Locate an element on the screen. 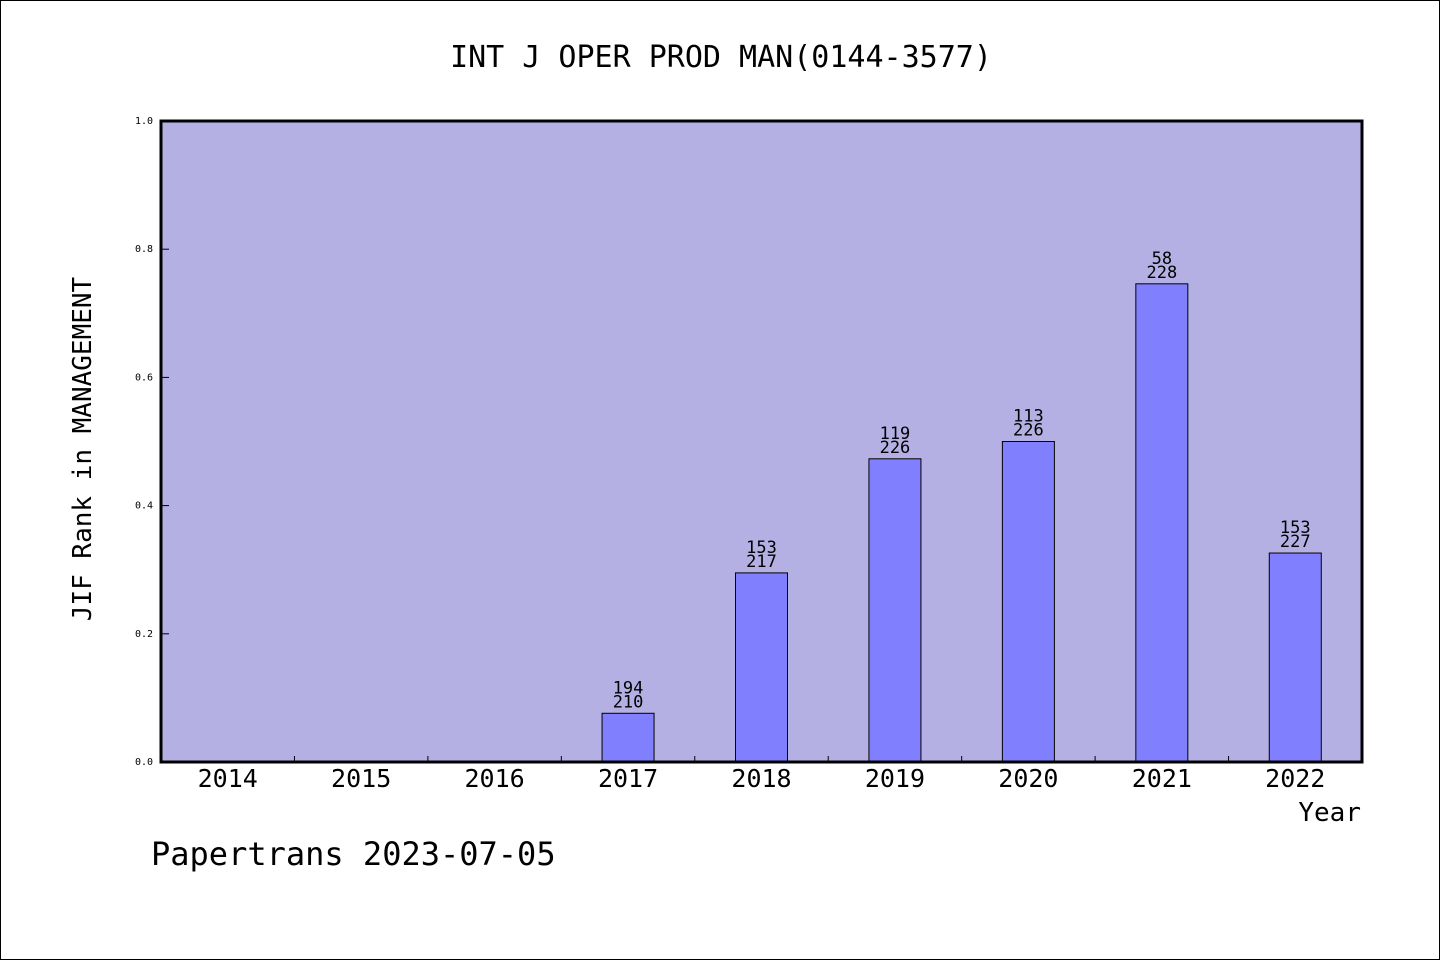 The image size is (1440, 961). bar-2022 is located at coordinates (1295, 657).